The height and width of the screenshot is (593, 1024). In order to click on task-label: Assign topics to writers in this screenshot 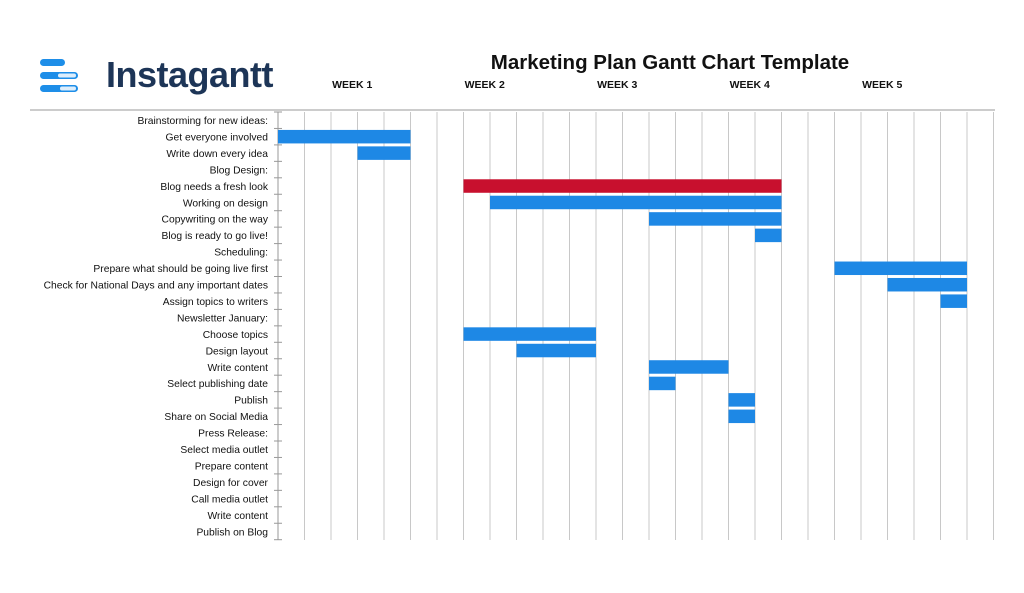, I will do `click(215, 302)`.